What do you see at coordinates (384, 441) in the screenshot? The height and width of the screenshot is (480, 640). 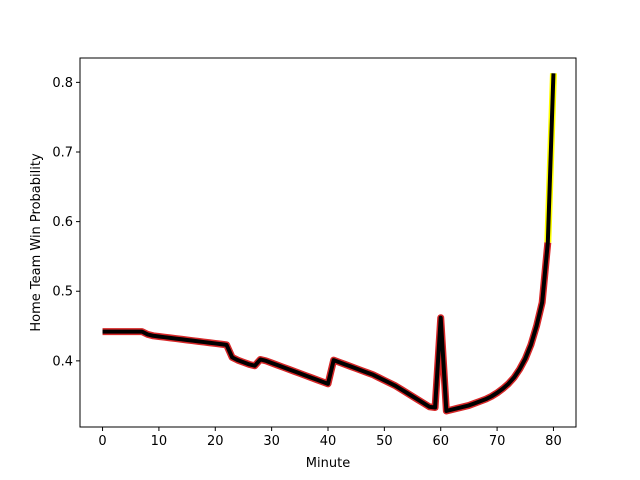 I see `x-tick-label: 50` at bounding box center [384, 441].